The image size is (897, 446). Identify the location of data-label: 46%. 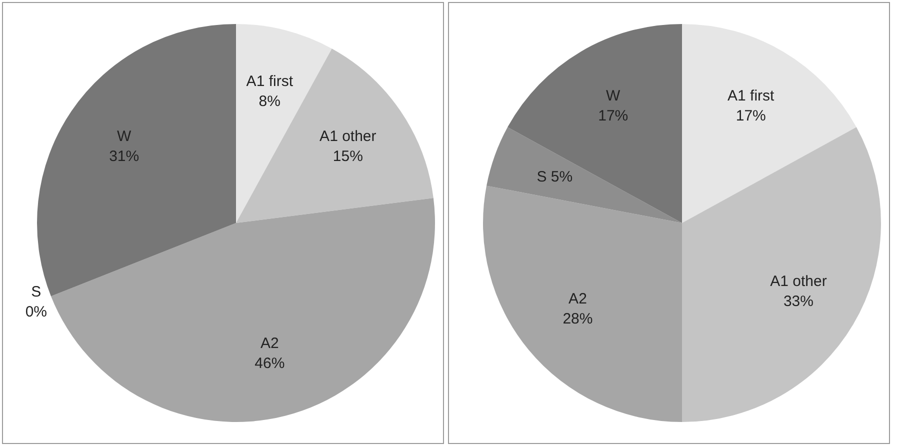
(269, 363).